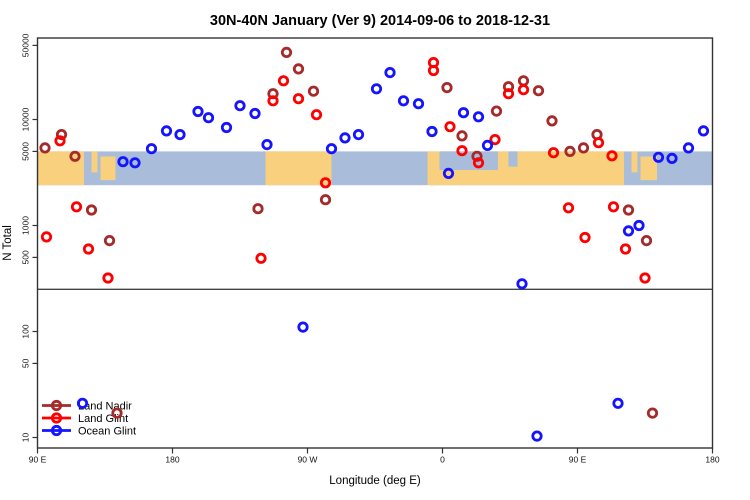  What do you see at coordinates (26, 438) in the screenshot?
I see `y-tick-label: 10` at bounding box center [26, 438].